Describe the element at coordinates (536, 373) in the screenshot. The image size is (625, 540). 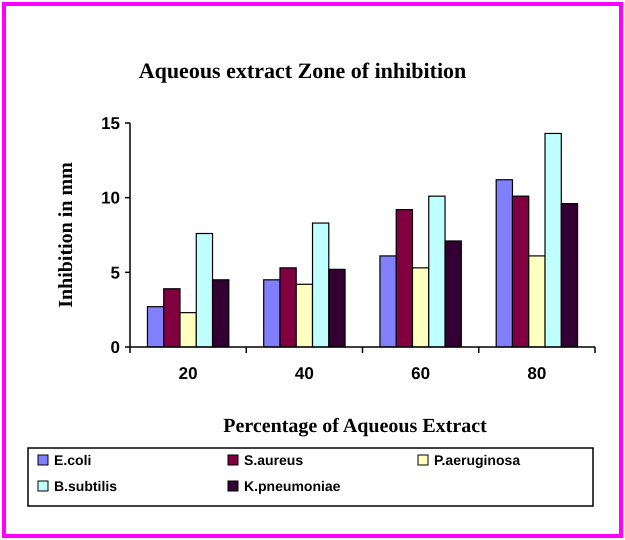
I see `x-tick-label: 80` at that location.